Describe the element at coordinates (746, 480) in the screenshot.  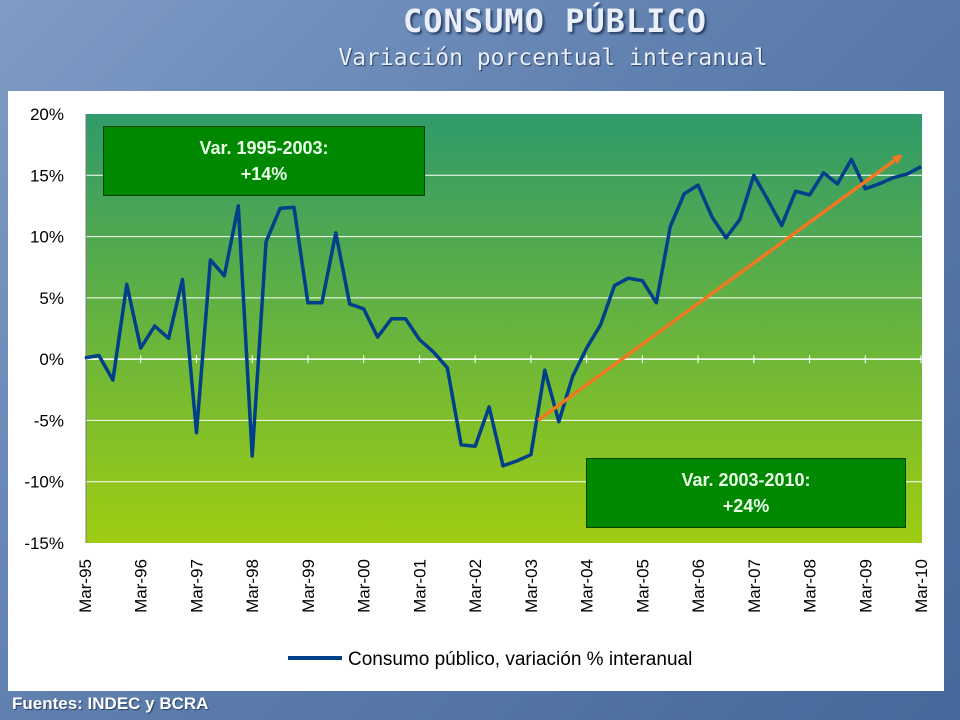
I see `annotation-2003-2010-title: Var. 2003-2010:` at that location.